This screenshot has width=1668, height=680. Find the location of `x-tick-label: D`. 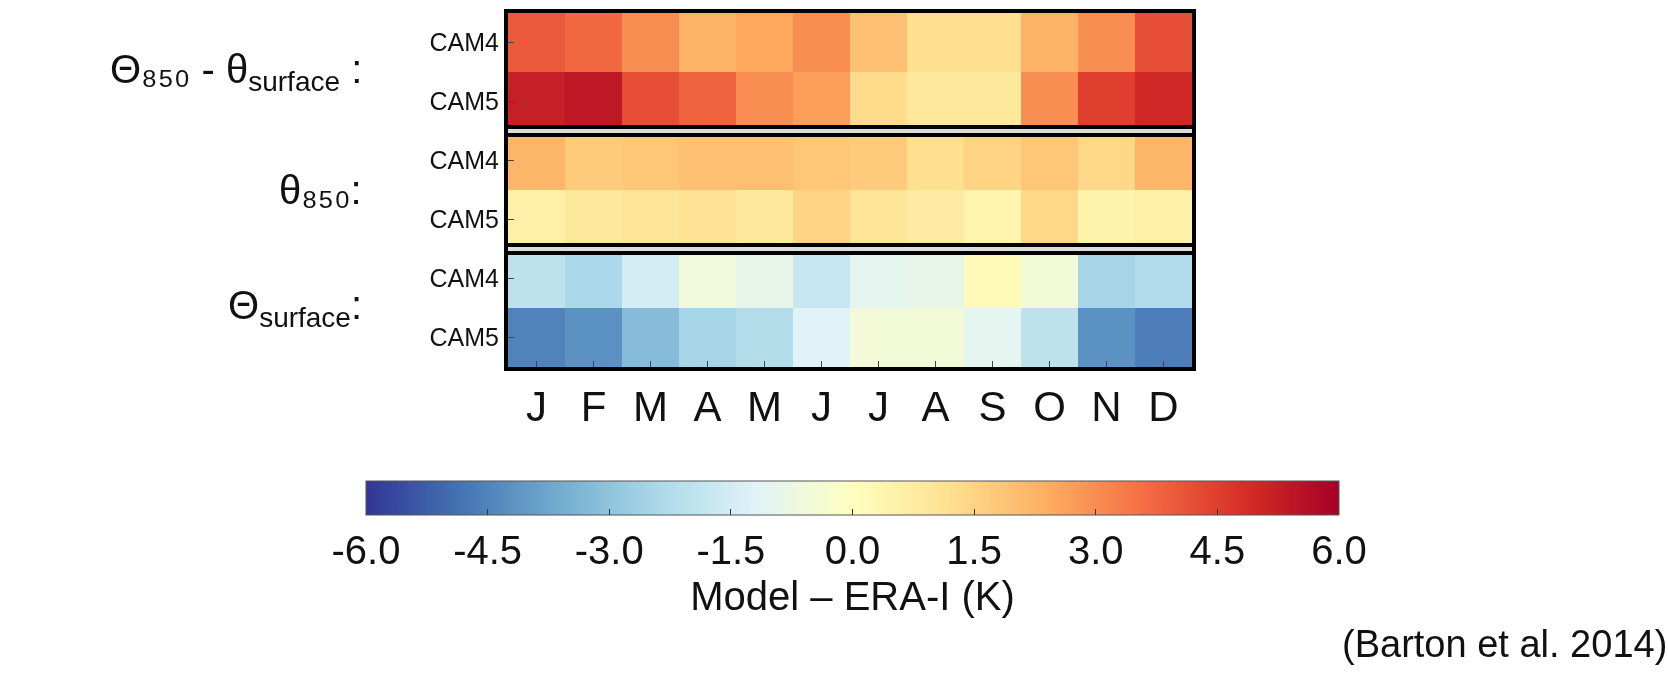

x-tick-label: D is located at coordinates (1163, 407).